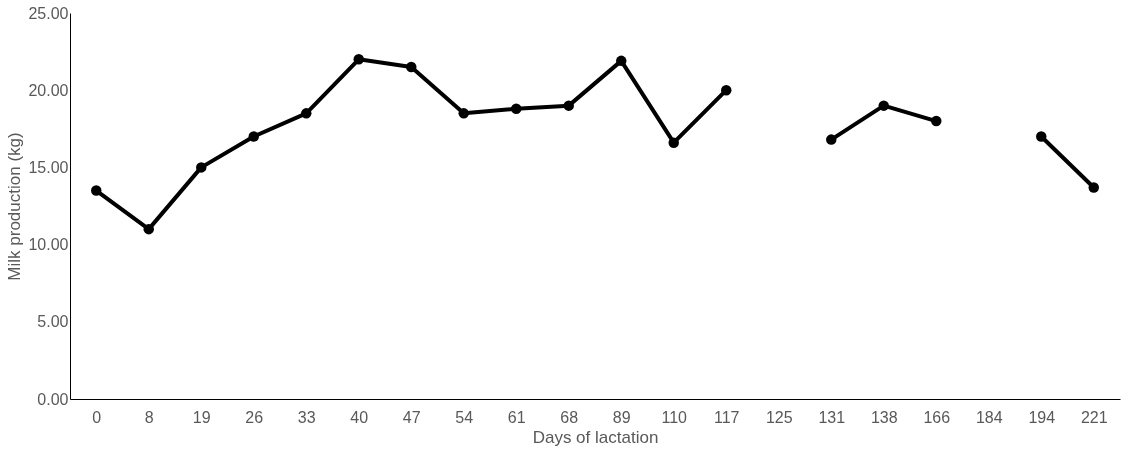  I want to click on y-tick-label: 20.00, so click(48, 90).